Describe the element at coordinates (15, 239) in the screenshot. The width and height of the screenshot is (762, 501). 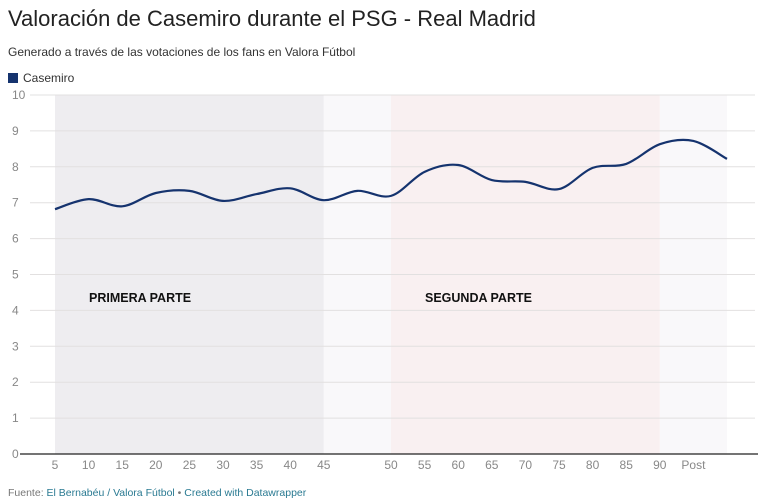
I see `y-tick-label: 6` at that location.